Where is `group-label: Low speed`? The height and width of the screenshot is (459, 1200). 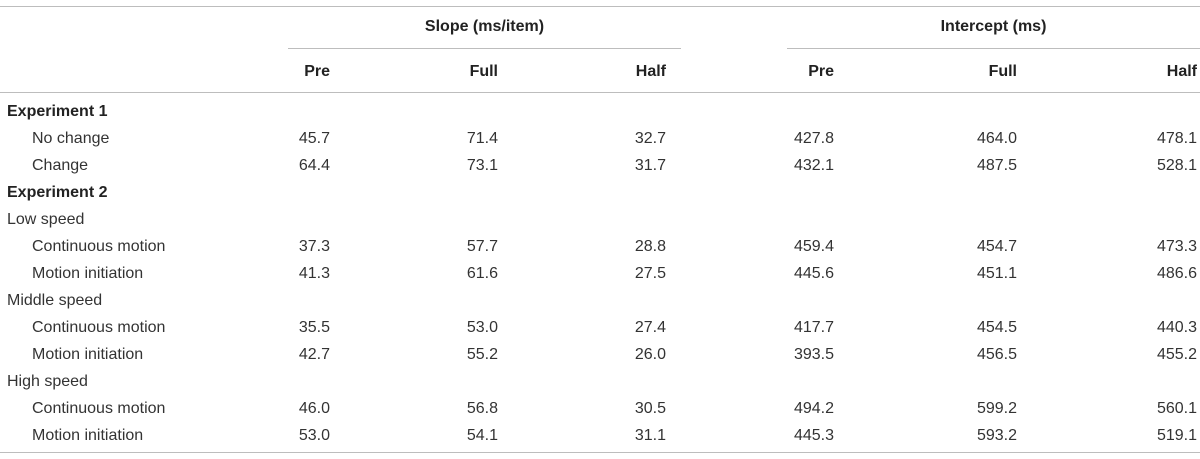
group-label: Low speed is located at coordinates (46, 219).